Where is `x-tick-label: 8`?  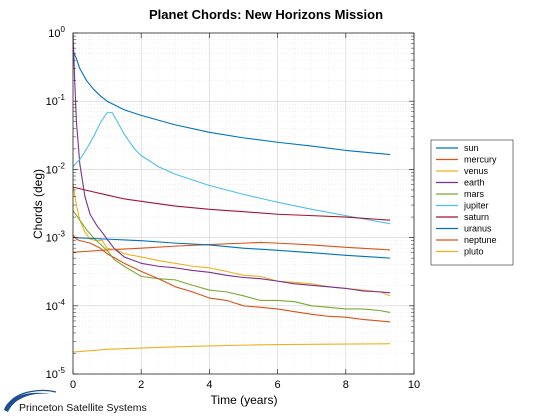 x-tick-label: 8 is located at coordinates (346, 385).